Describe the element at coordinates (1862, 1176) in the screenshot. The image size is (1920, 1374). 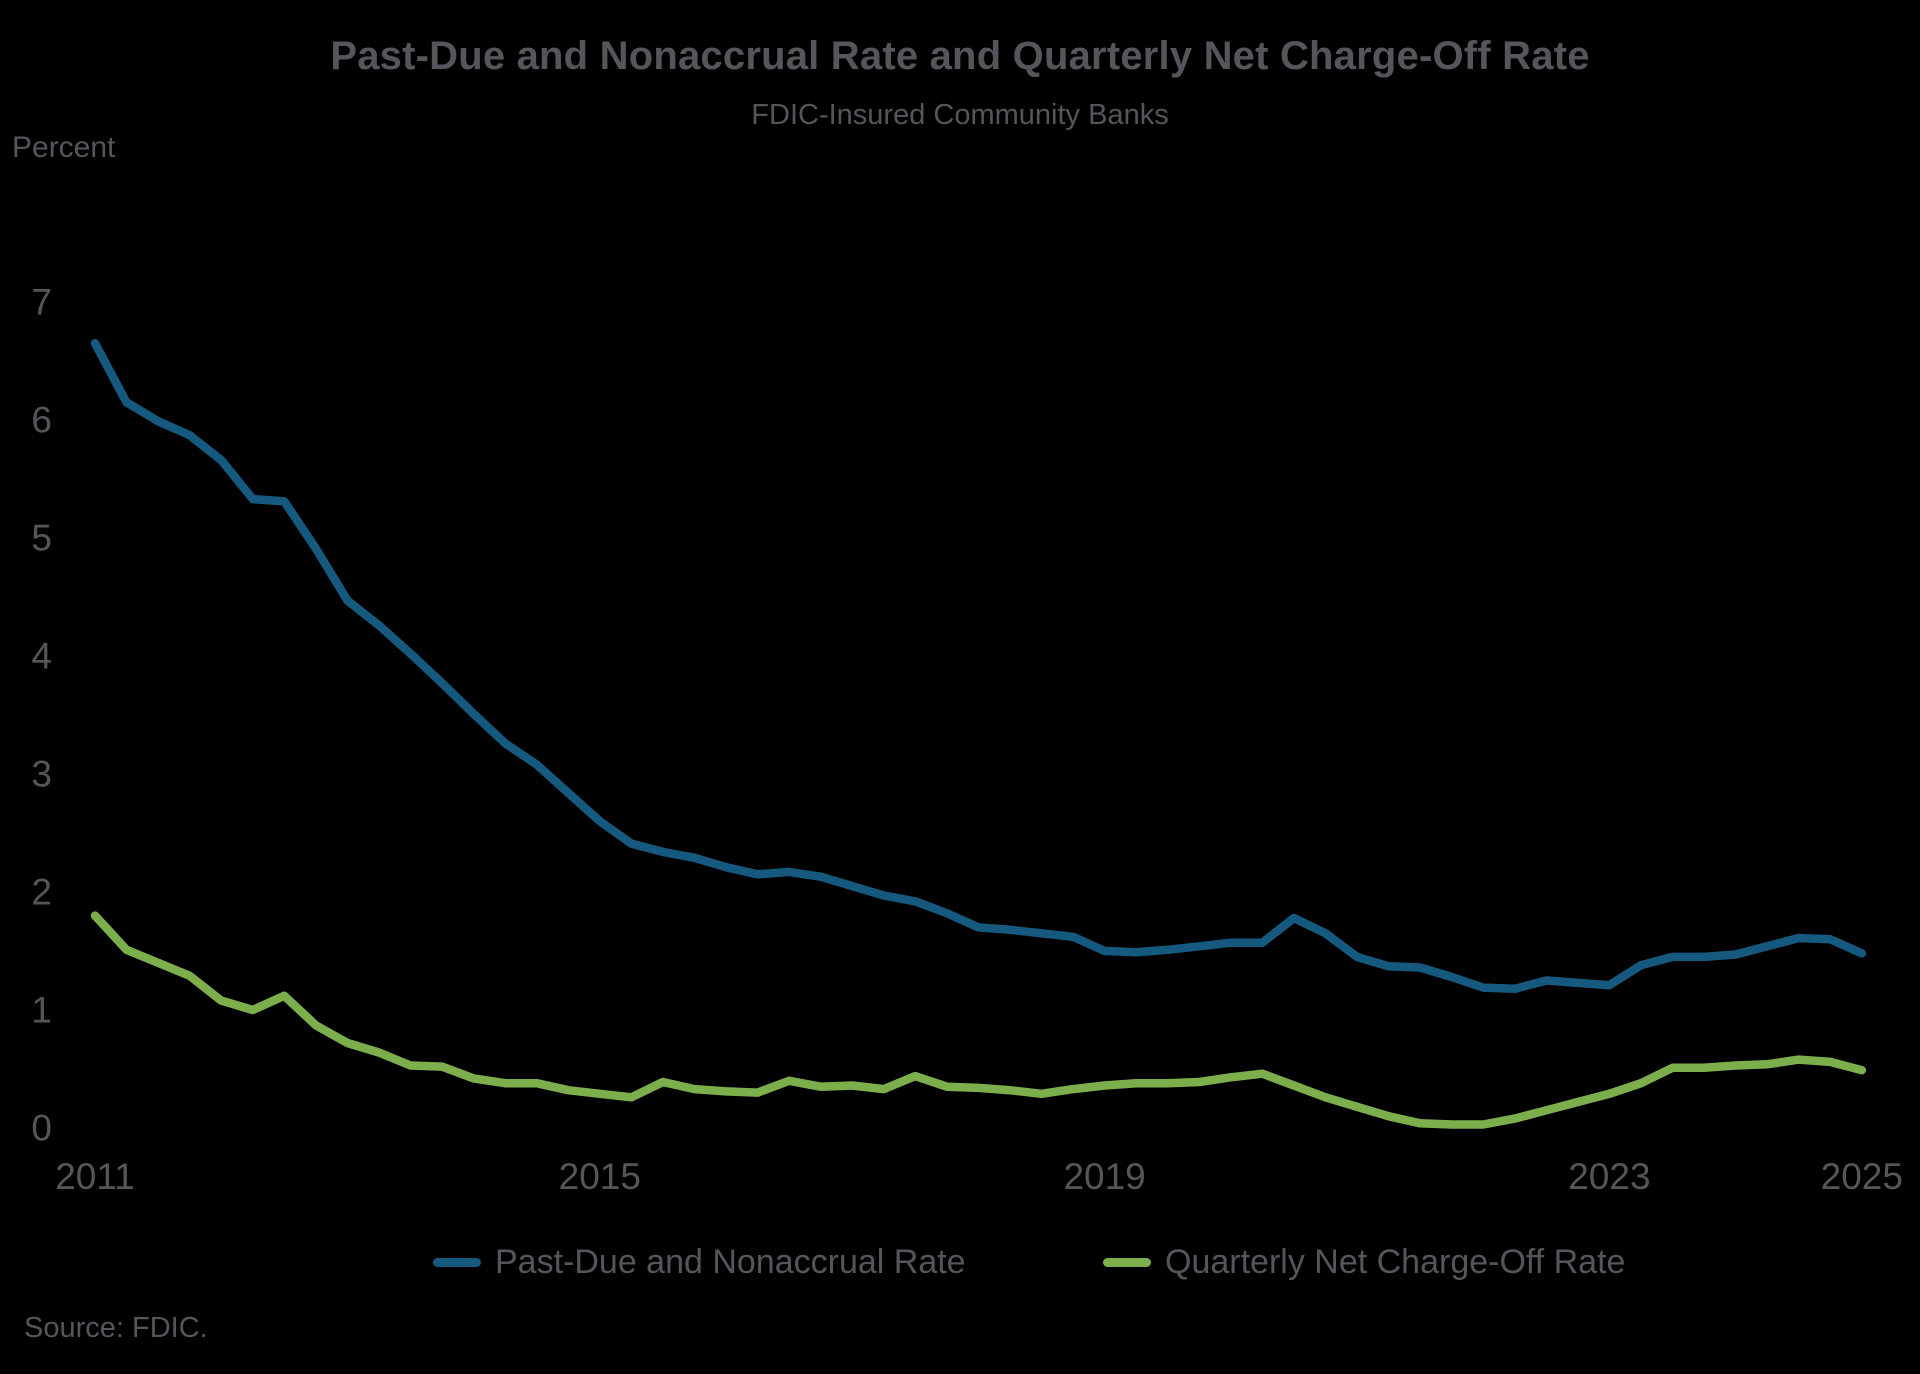
I see `x-tick-label: 2025` at that location.